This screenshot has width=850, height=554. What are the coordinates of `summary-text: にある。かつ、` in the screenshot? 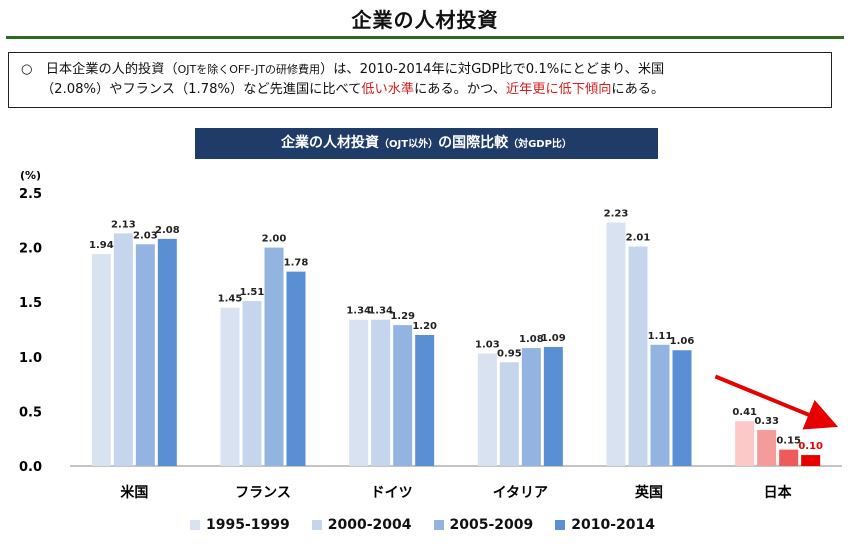 It's located at (460, 89).